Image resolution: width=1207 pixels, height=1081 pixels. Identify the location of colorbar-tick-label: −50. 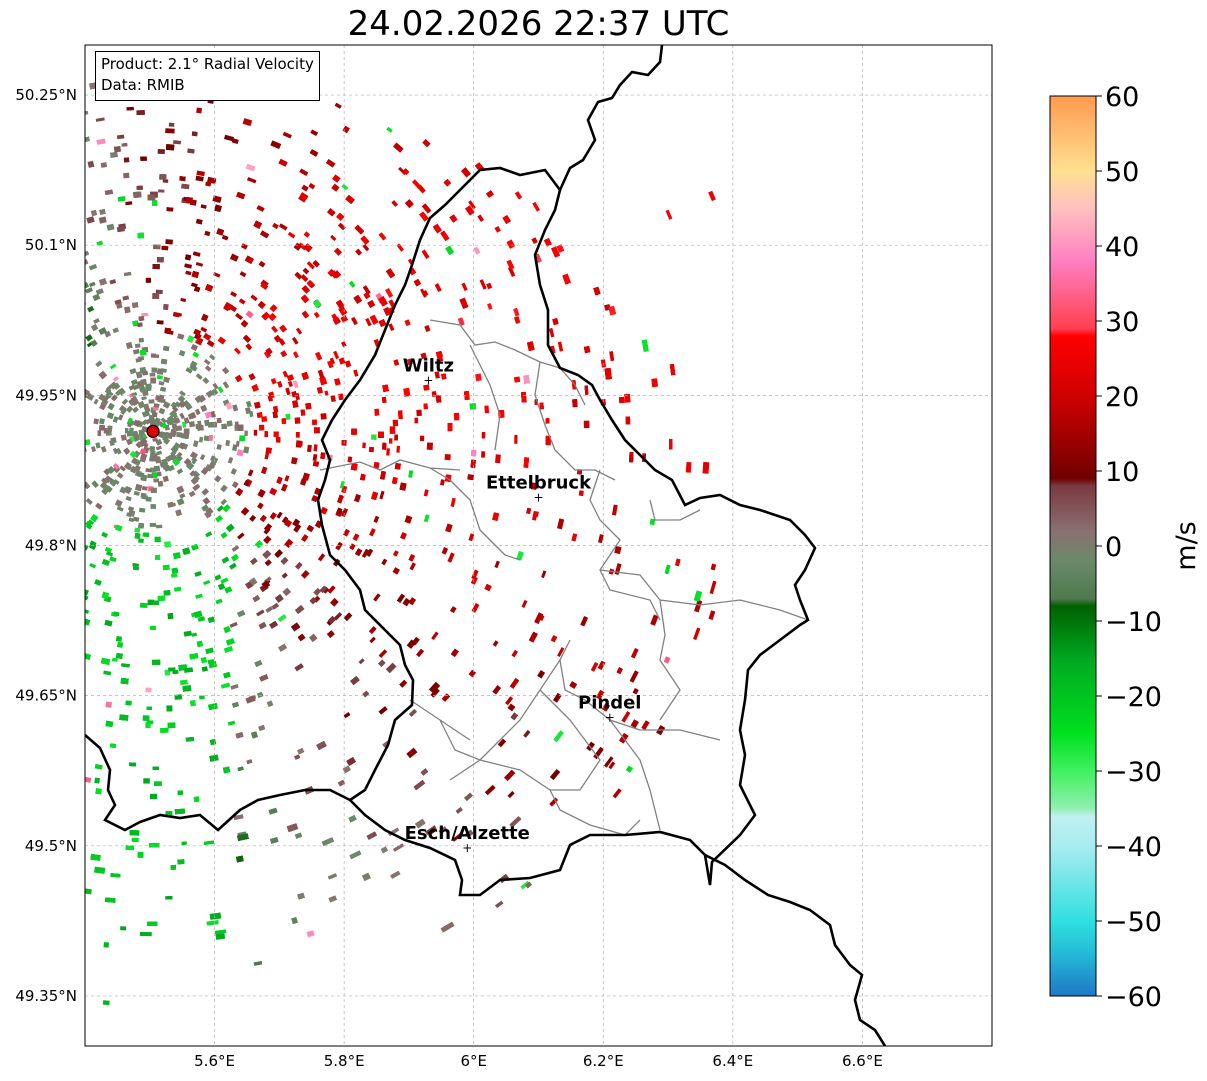
(1133, 922).